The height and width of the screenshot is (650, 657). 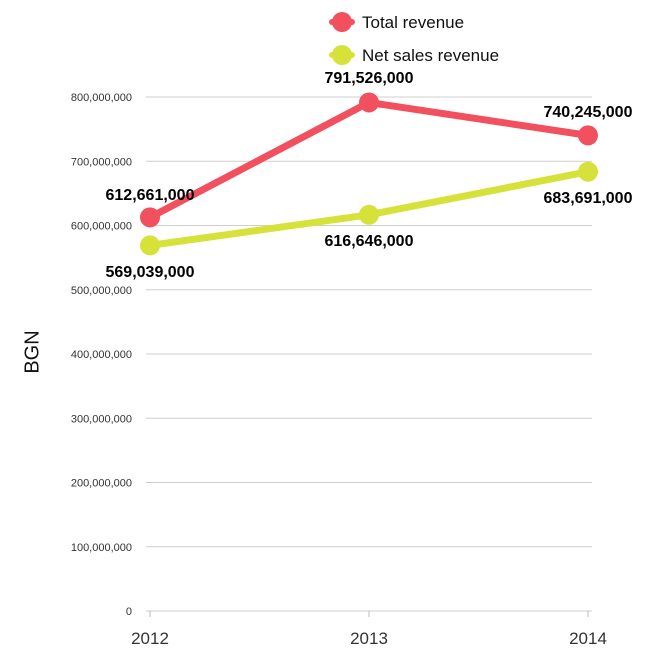 I want to click on data-label: 683,691,000, so click(x=588, y=198).